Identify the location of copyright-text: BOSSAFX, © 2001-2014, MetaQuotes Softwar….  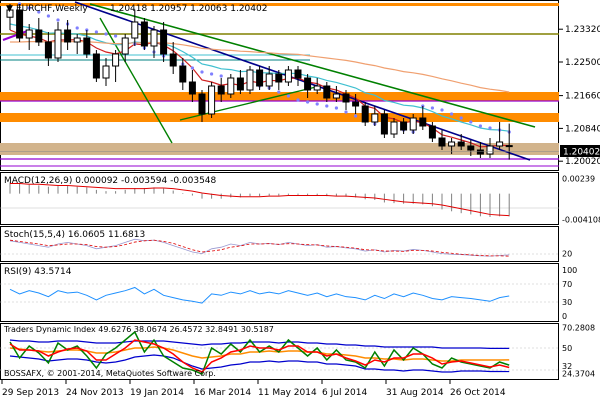
(110, 373).